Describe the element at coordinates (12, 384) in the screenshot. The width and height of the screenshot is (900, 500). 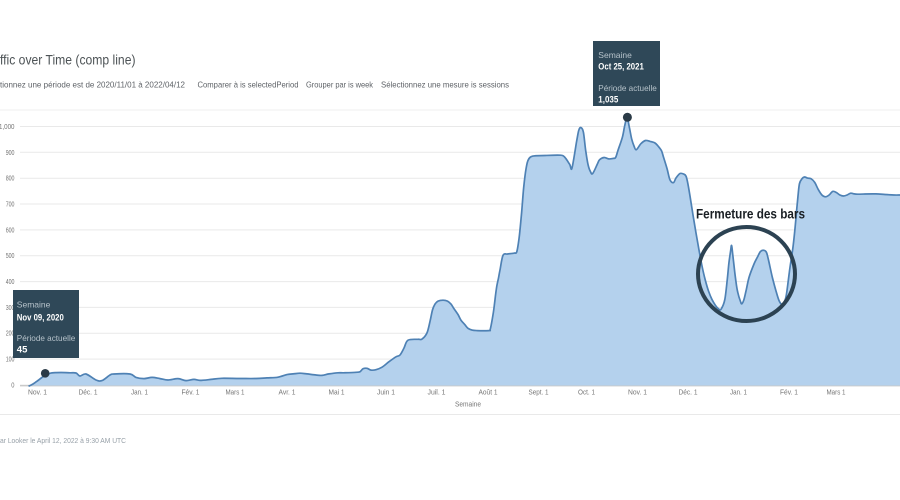
I see `svg-text: 0` at that location.